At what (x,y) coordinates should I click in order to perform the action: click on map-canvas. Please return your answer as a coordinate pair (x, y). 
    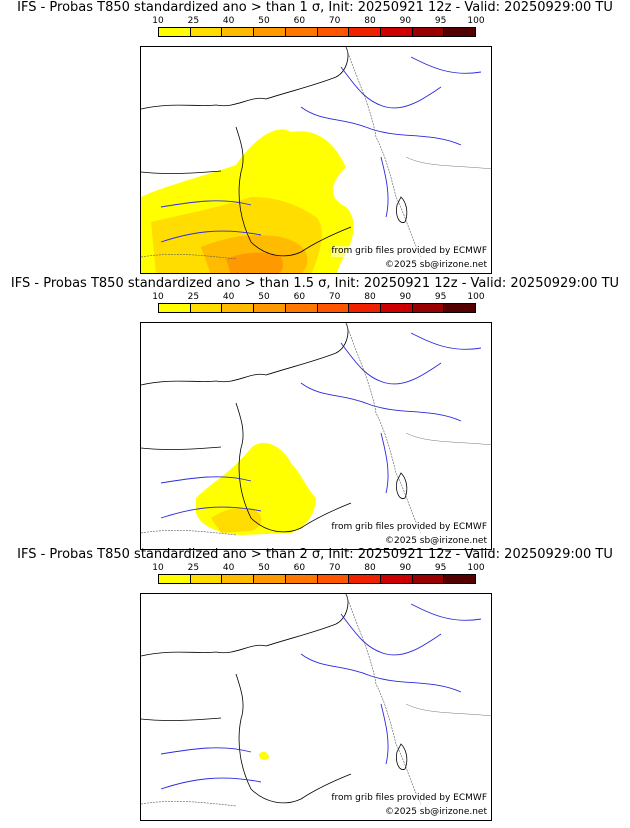
    Looking at the image, I should click on (316, 700).